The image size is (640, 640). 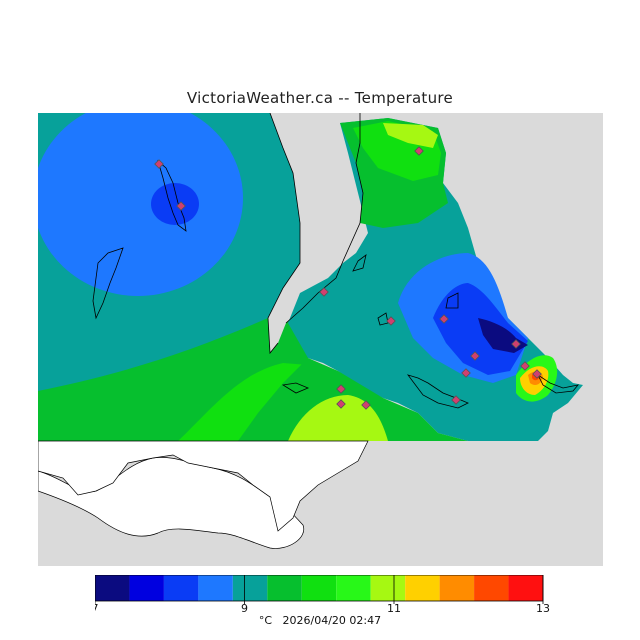 What do you see at coordinates (97, 607) in the screenshot?
I see `legend-tick-label: 7` at bounding box center [97, 607].